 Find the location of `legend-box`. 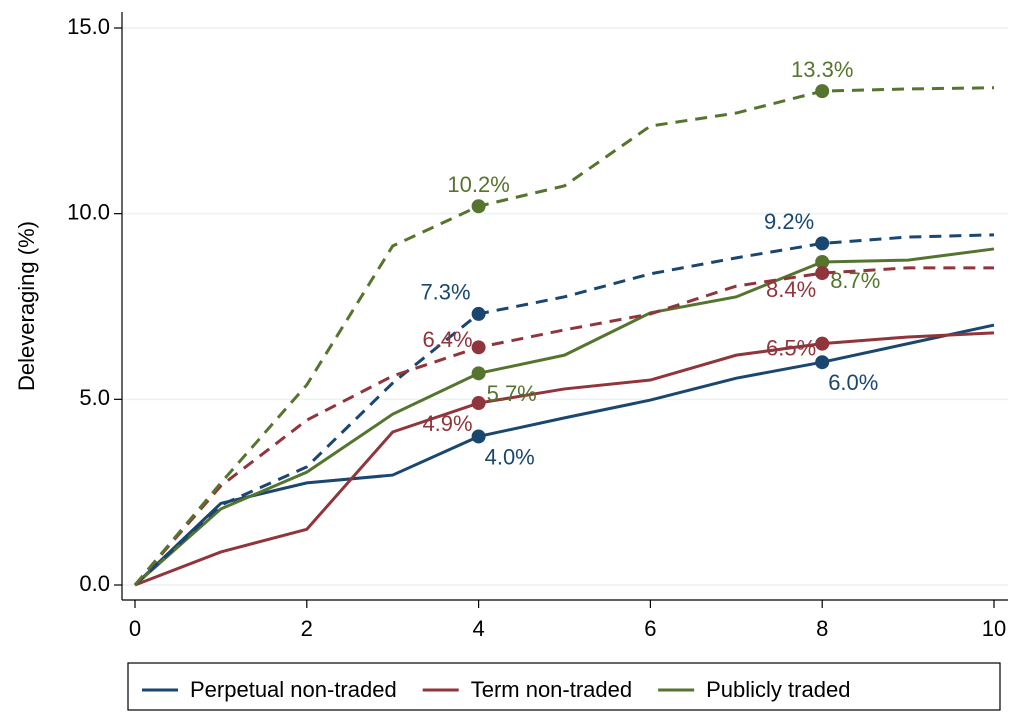

legend-box is located at coordinates (564, 686).